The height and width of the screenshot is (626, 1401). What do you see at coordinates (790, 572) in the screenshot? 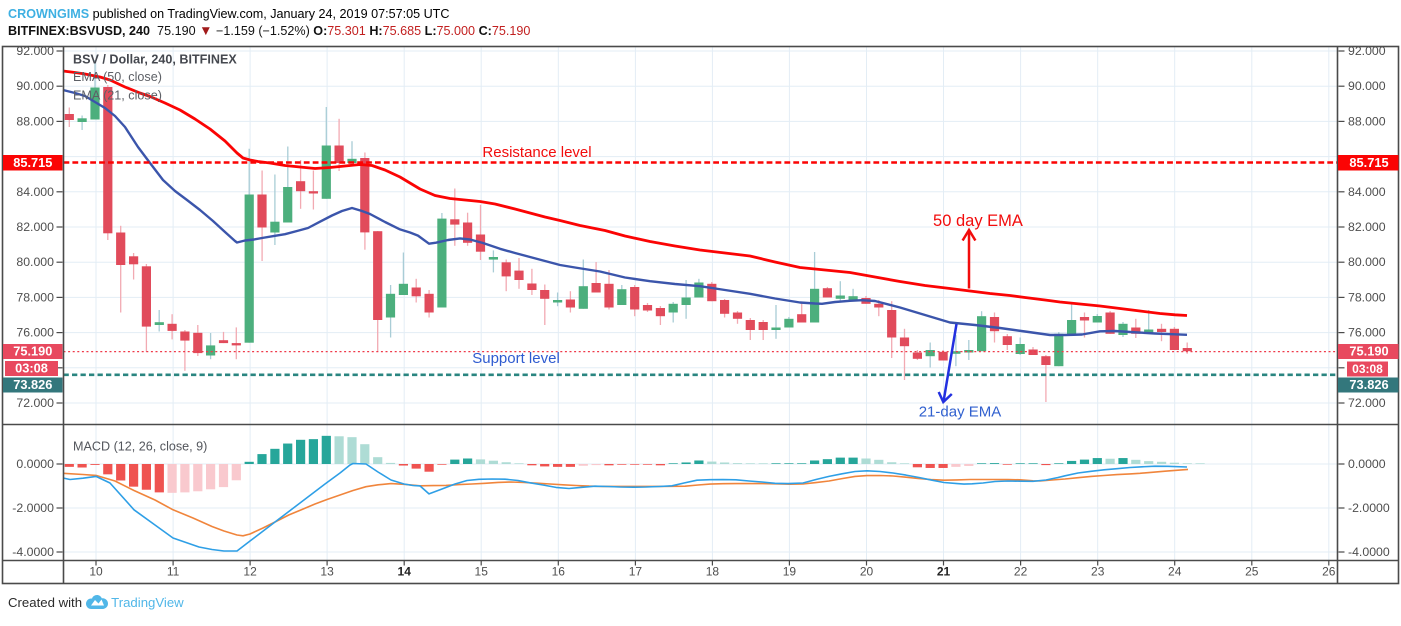
I see `svg-text: 19` at bounding box center [790, 572].